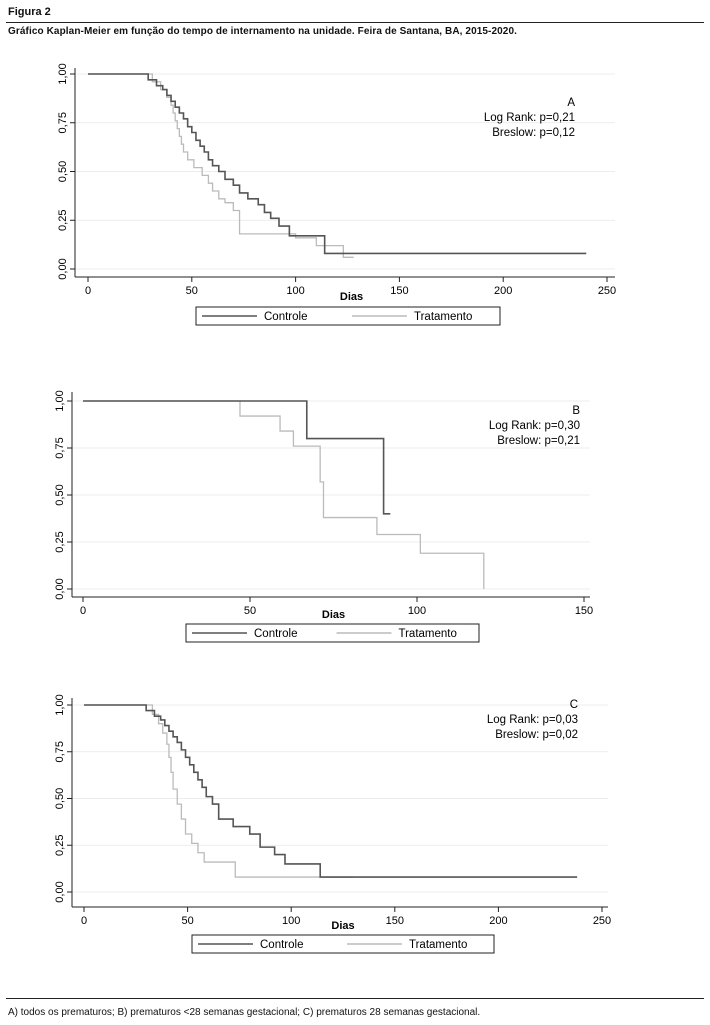 The height and width of the screenshot is (1025, 710). Describe the element at coordinates (532, 720) in the screenshot. I see `test-annotation: Log Rank: p=0,03` at that location.